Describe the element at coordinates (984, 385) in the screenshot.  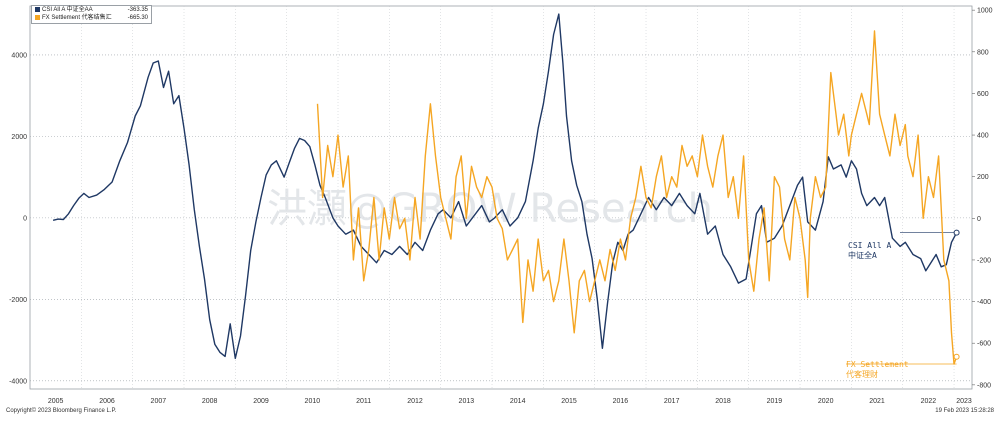
I see `yright-tick-label: -800` at that location.